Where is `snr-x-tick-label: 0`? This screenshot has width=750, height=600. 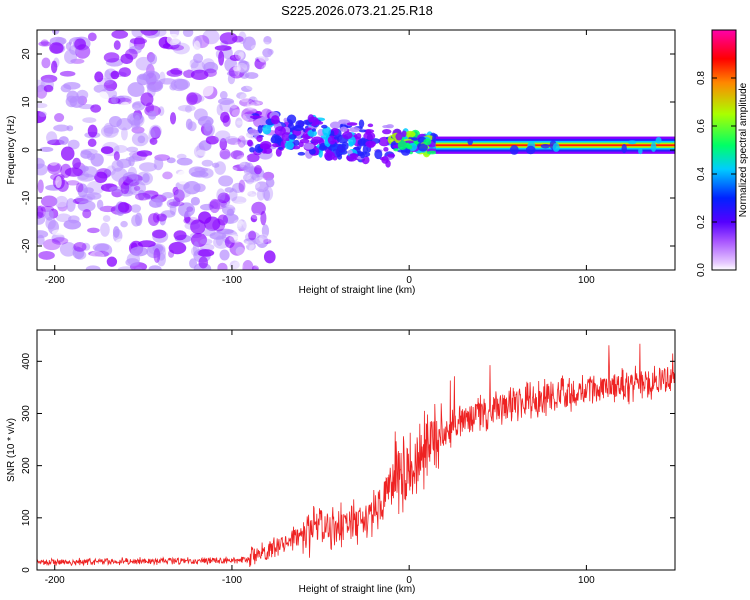
snr-x-tick-label: 0 is located at coordinates (409, 580).